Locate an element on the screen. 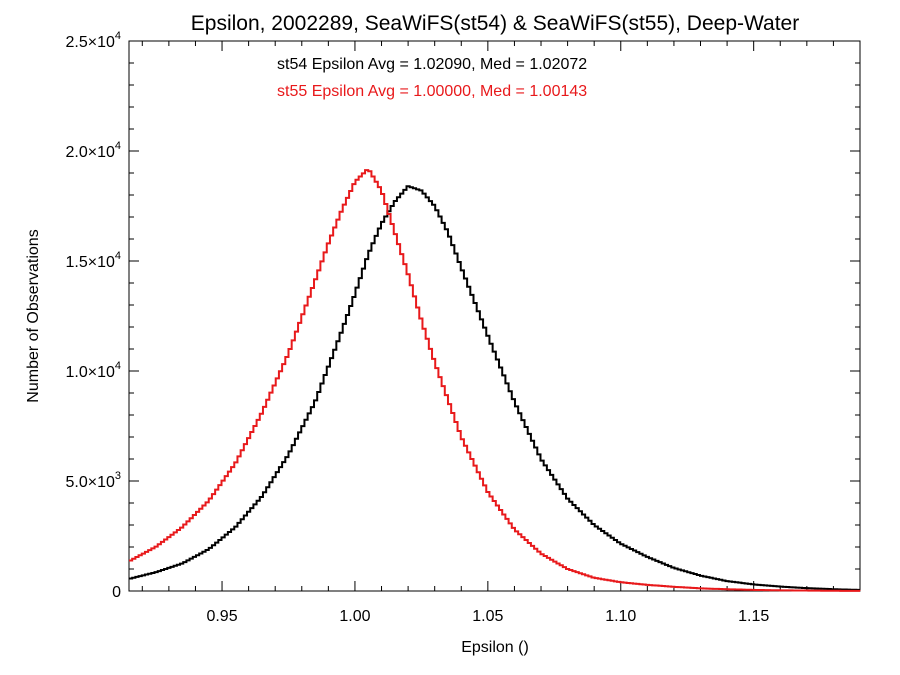  y-tick-label: 2.5×10⁴ is located at coordinates (93, 40).